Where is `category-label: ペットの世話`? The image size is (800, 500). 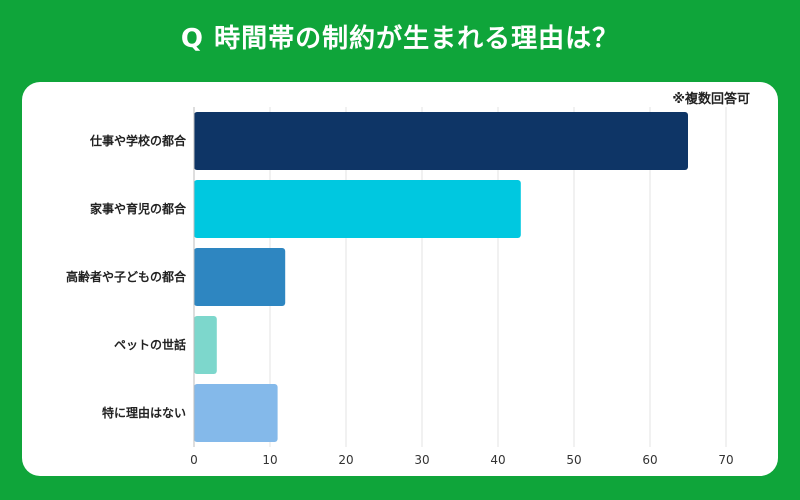 category-label: ペットの世話 is located at coordinates (150, 344).